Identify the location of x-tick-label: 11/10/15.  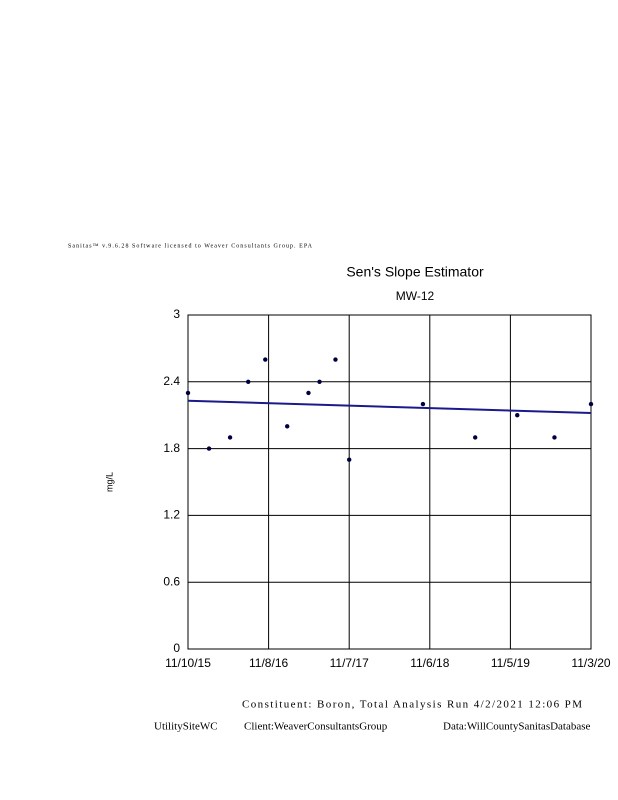
(188, 663).